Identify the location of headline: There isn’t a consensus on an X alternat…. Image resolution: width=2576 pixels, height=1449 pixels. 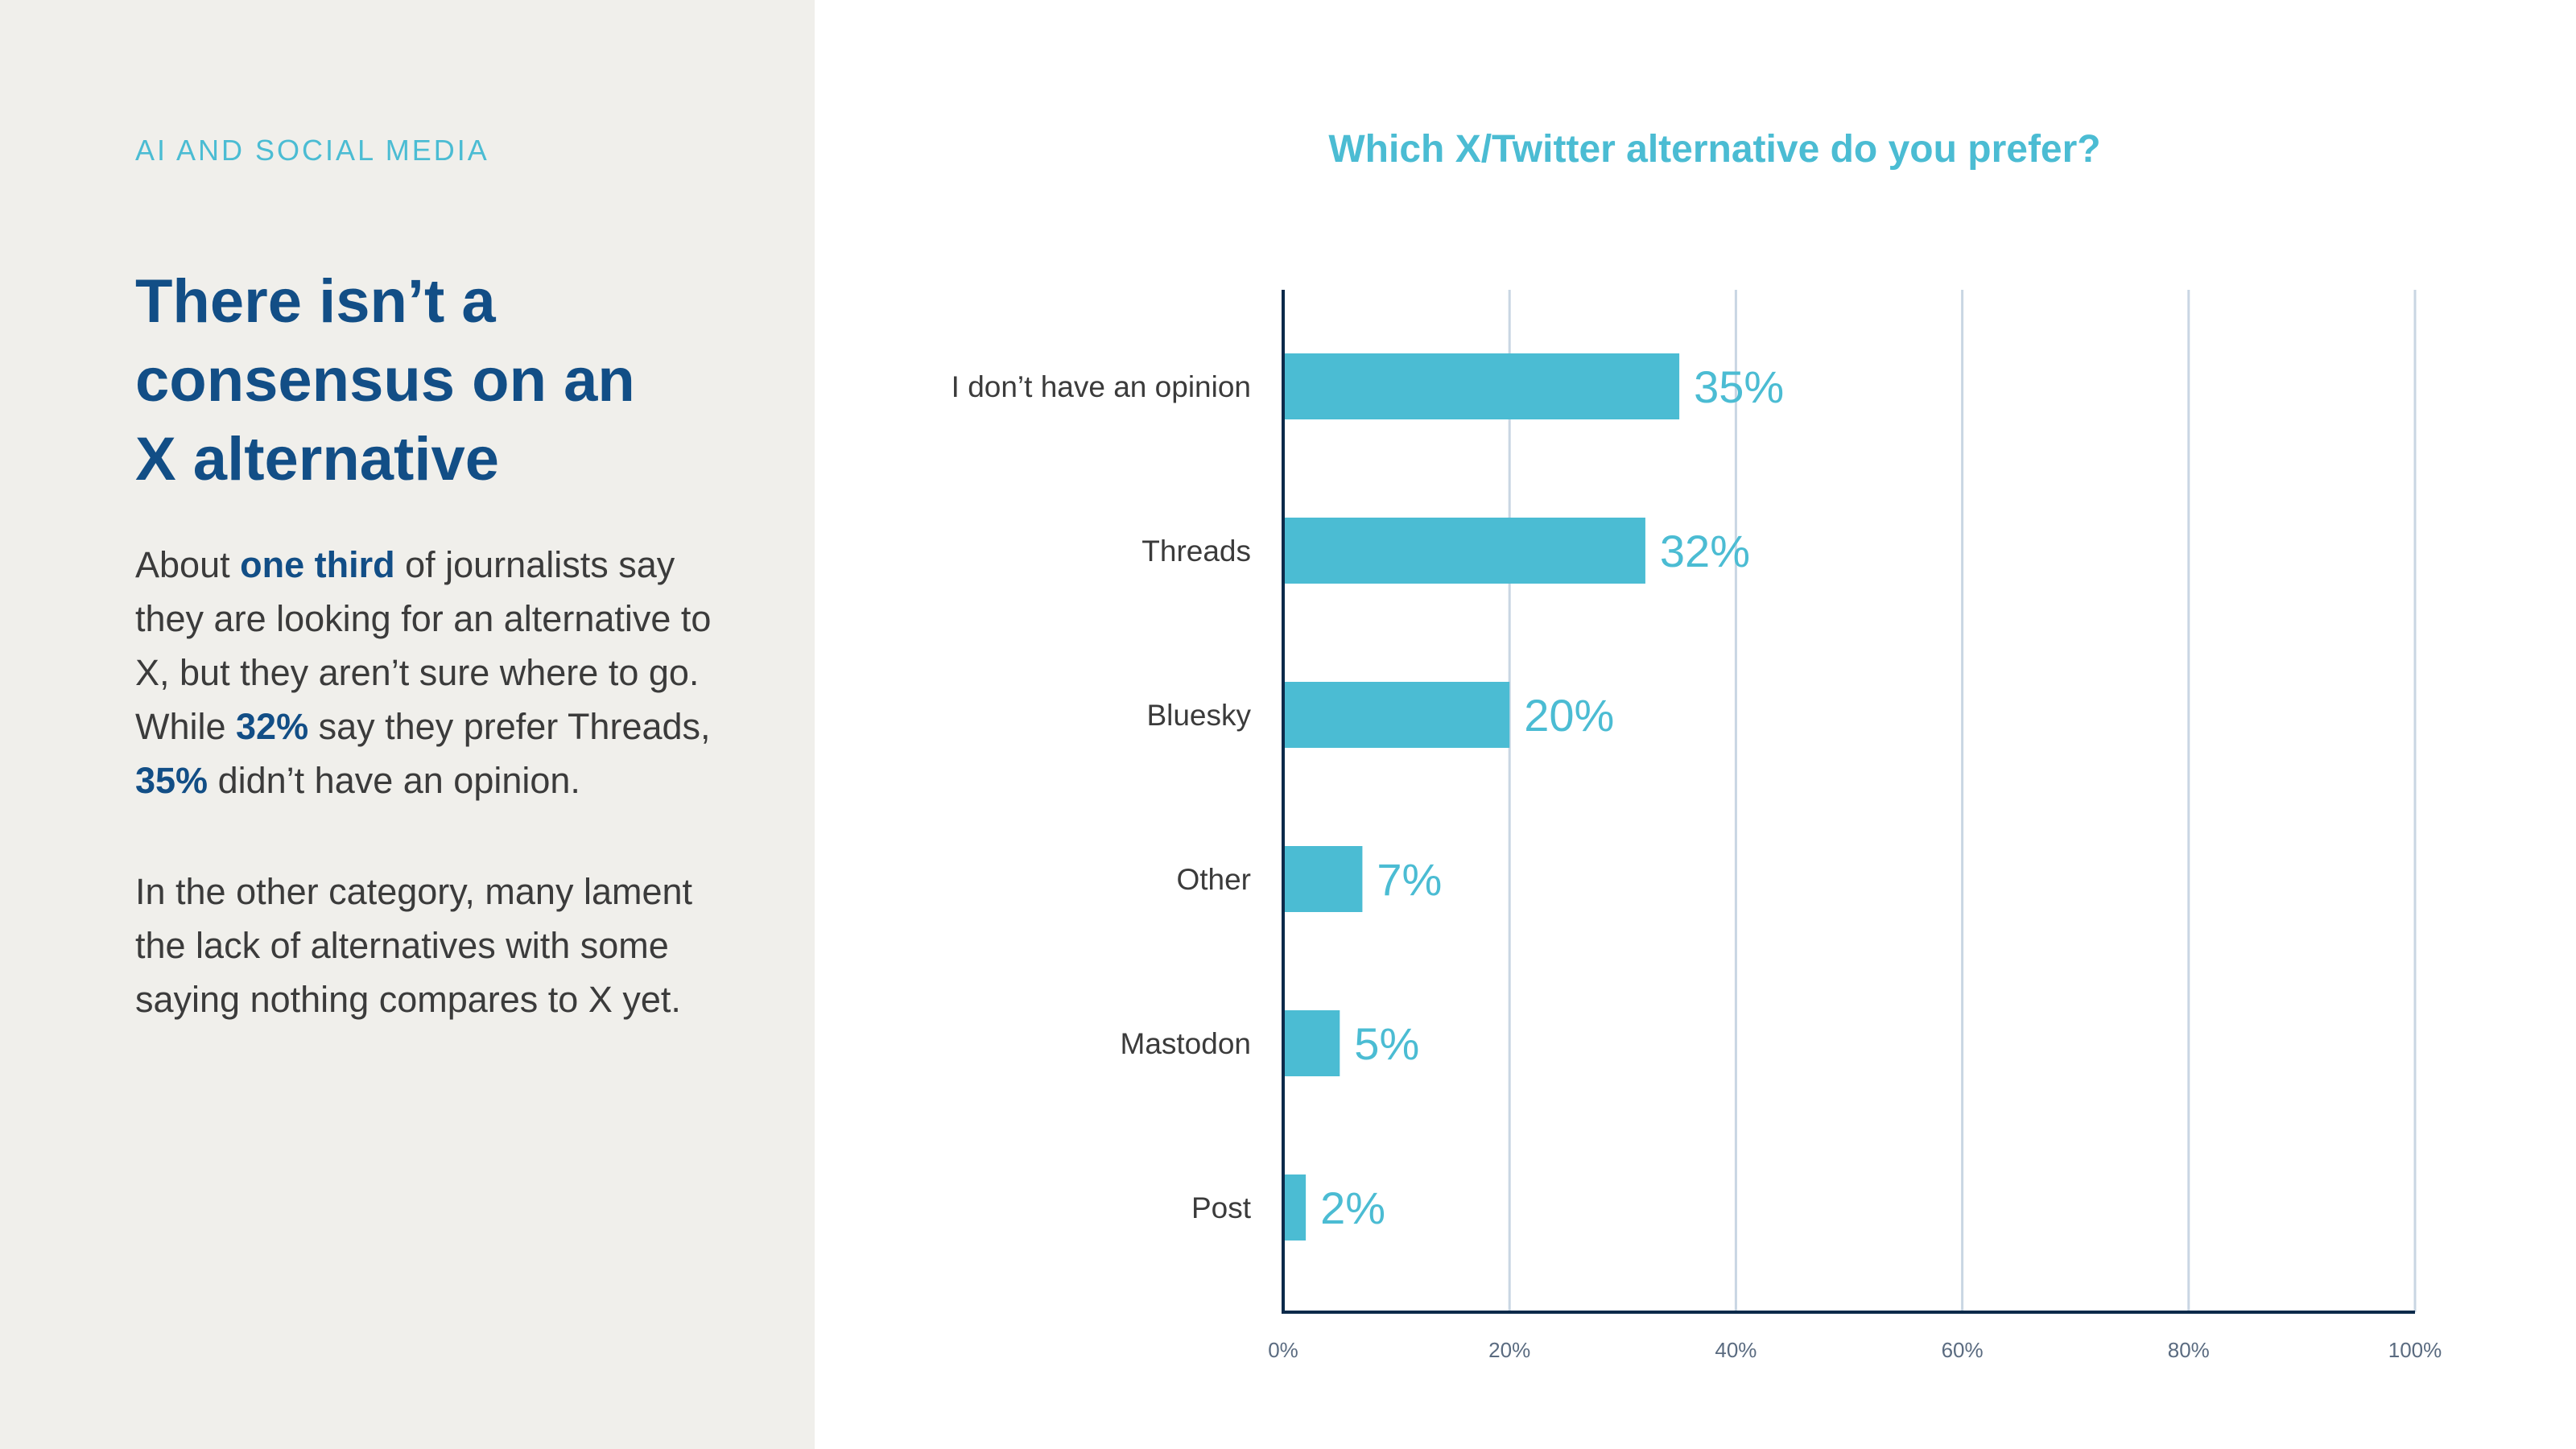
(449, 380).